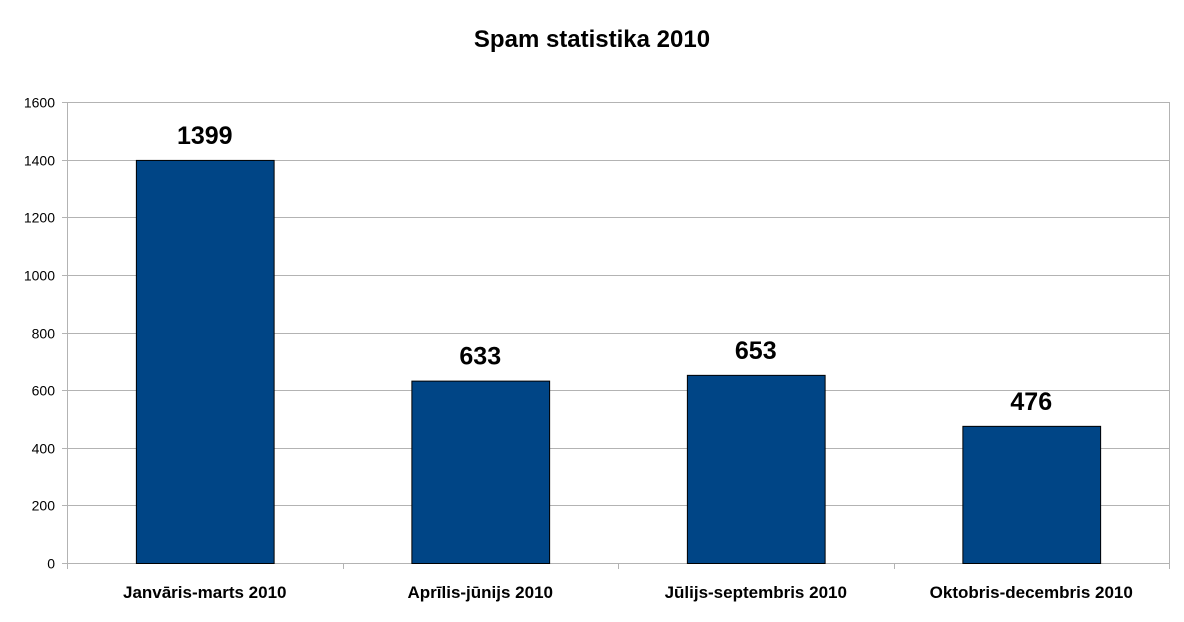 This screenshot has width=1184, height=622. Describe the element at coordinates (756, 592) in the screenshot. I see `x-category-label-3: Jūlijs-septembris 2010` at that location.